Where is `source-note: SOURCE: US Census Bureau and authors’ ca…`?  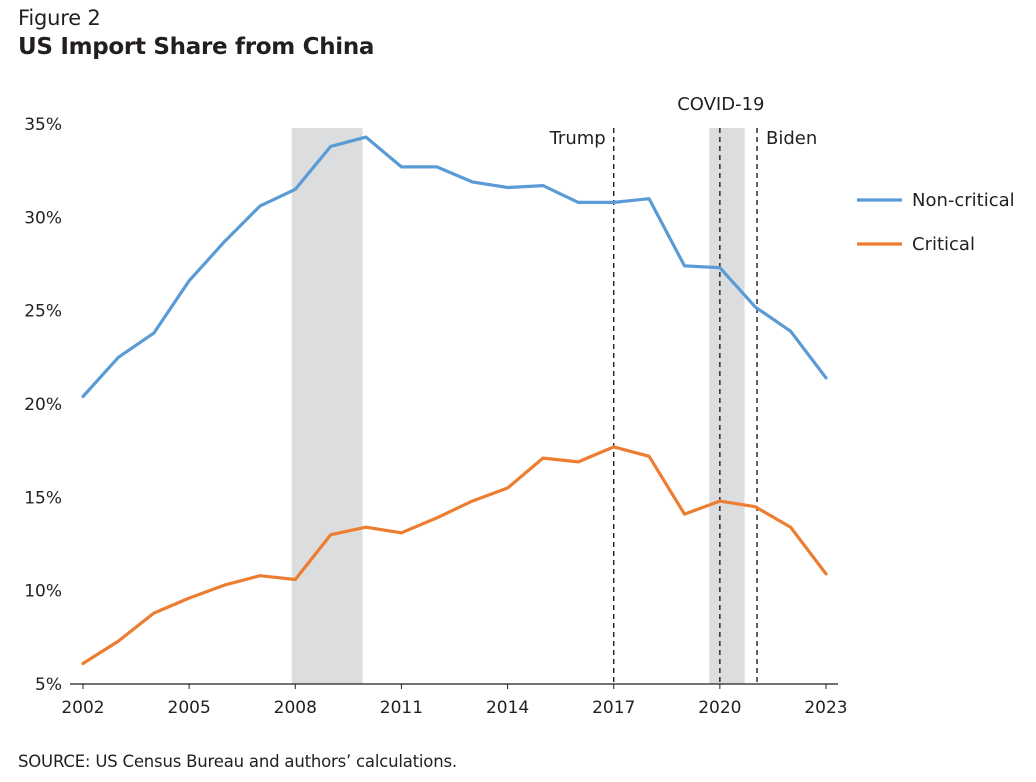 source-note: SOURCE: US Census Bureau and authors’ ca… is located at coordinates (237, 761).